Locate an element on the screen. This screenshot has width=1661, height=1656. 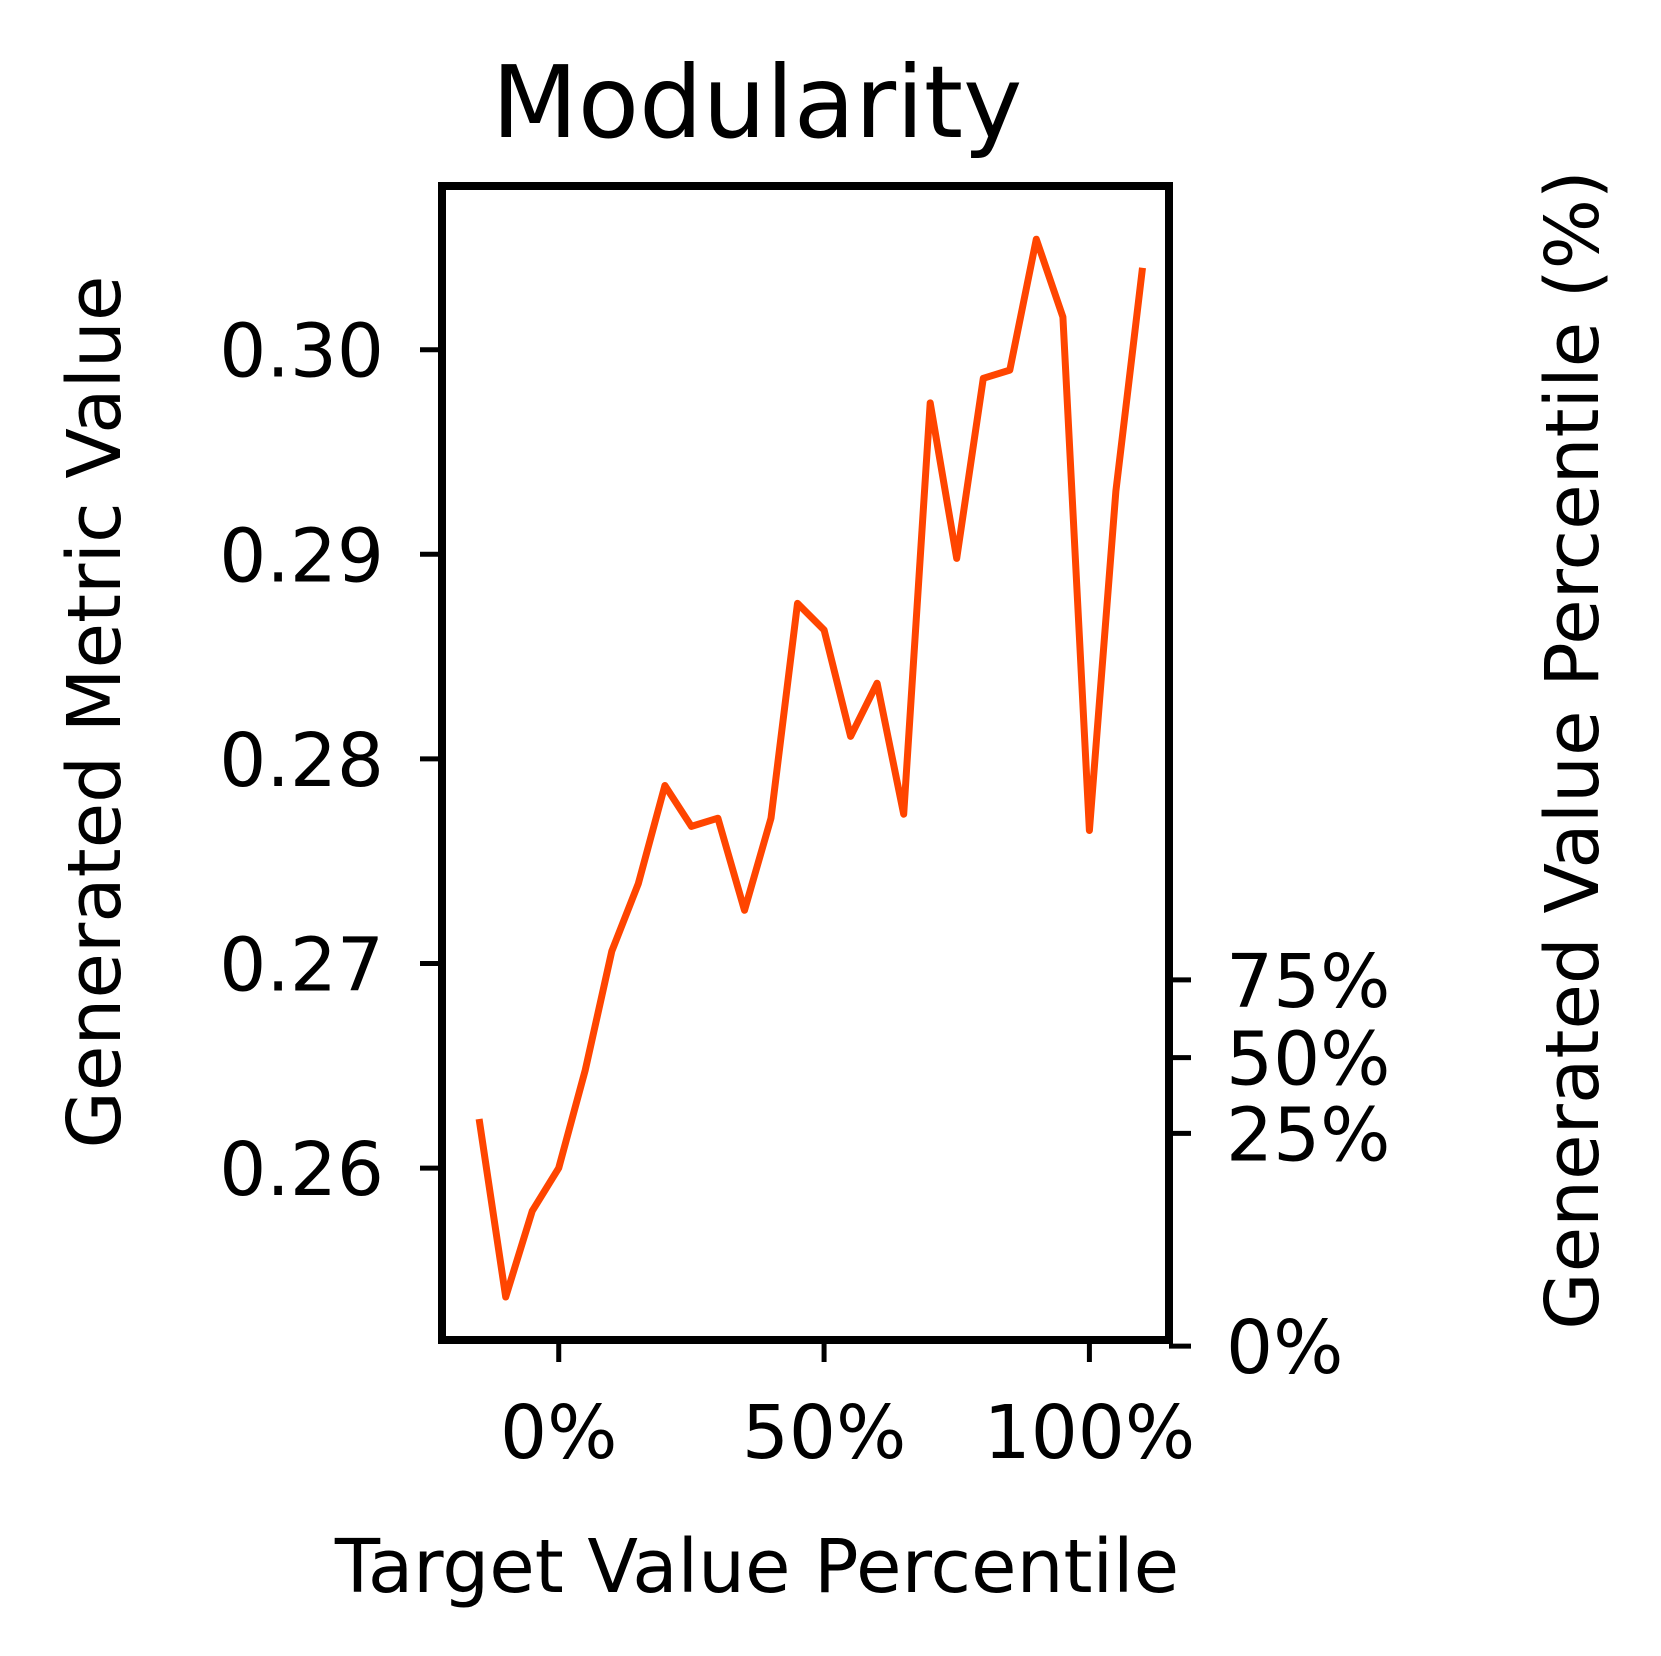
x-tick-label-0: 0% is located at coordinates (558, 1433).